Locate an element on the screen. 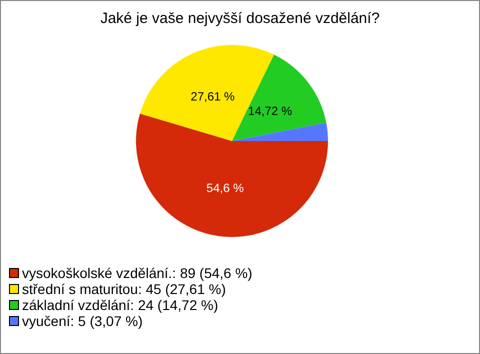 This screenshot has height=354, width=480. data-label: 27,61 % is located at coordinates (213, 96).